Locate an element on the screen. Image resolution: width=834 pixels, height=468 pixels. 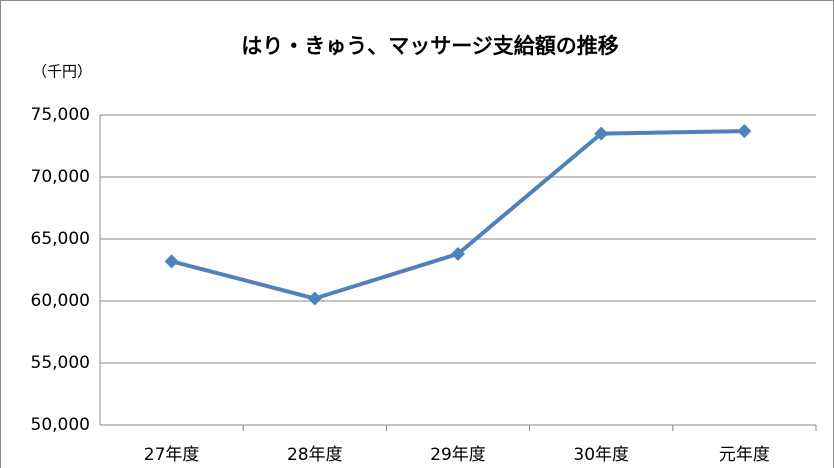
y-tick-label: 65,000 is located at coordinates (60, 239).